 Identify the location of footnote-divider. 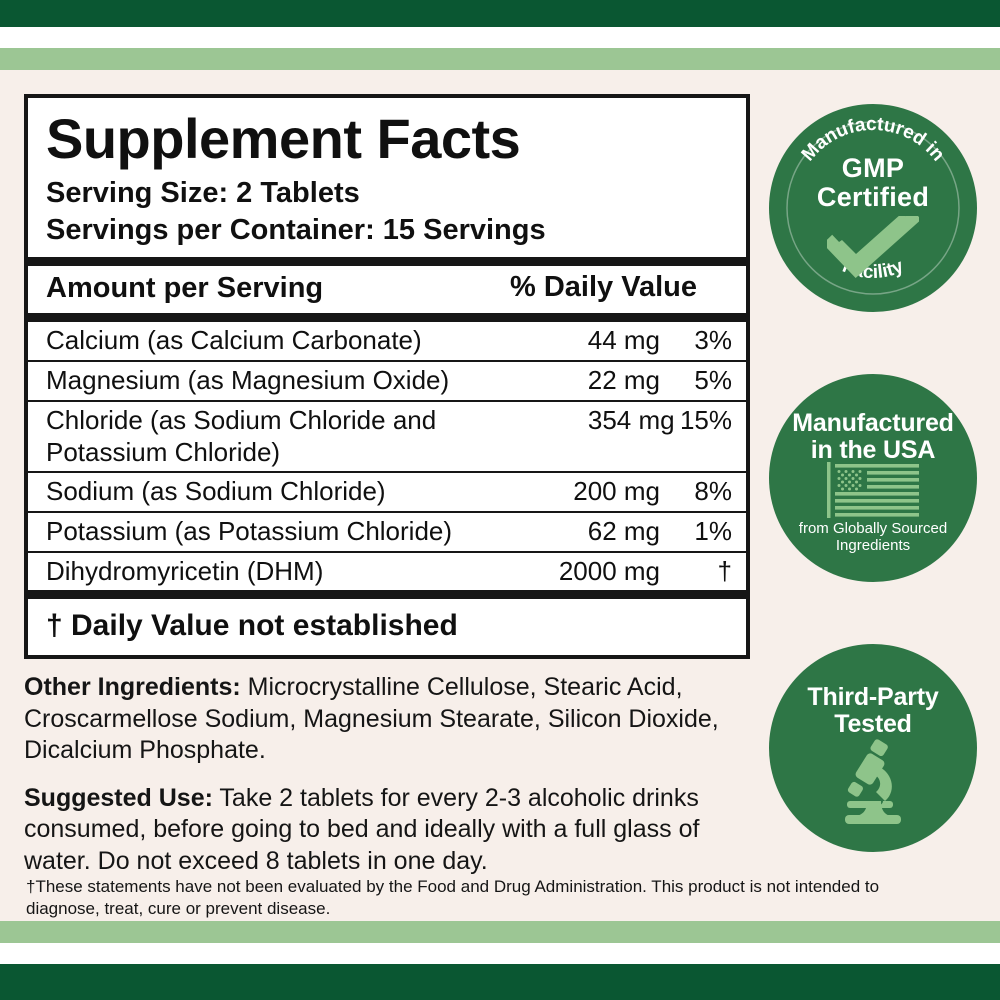
(387, 595).